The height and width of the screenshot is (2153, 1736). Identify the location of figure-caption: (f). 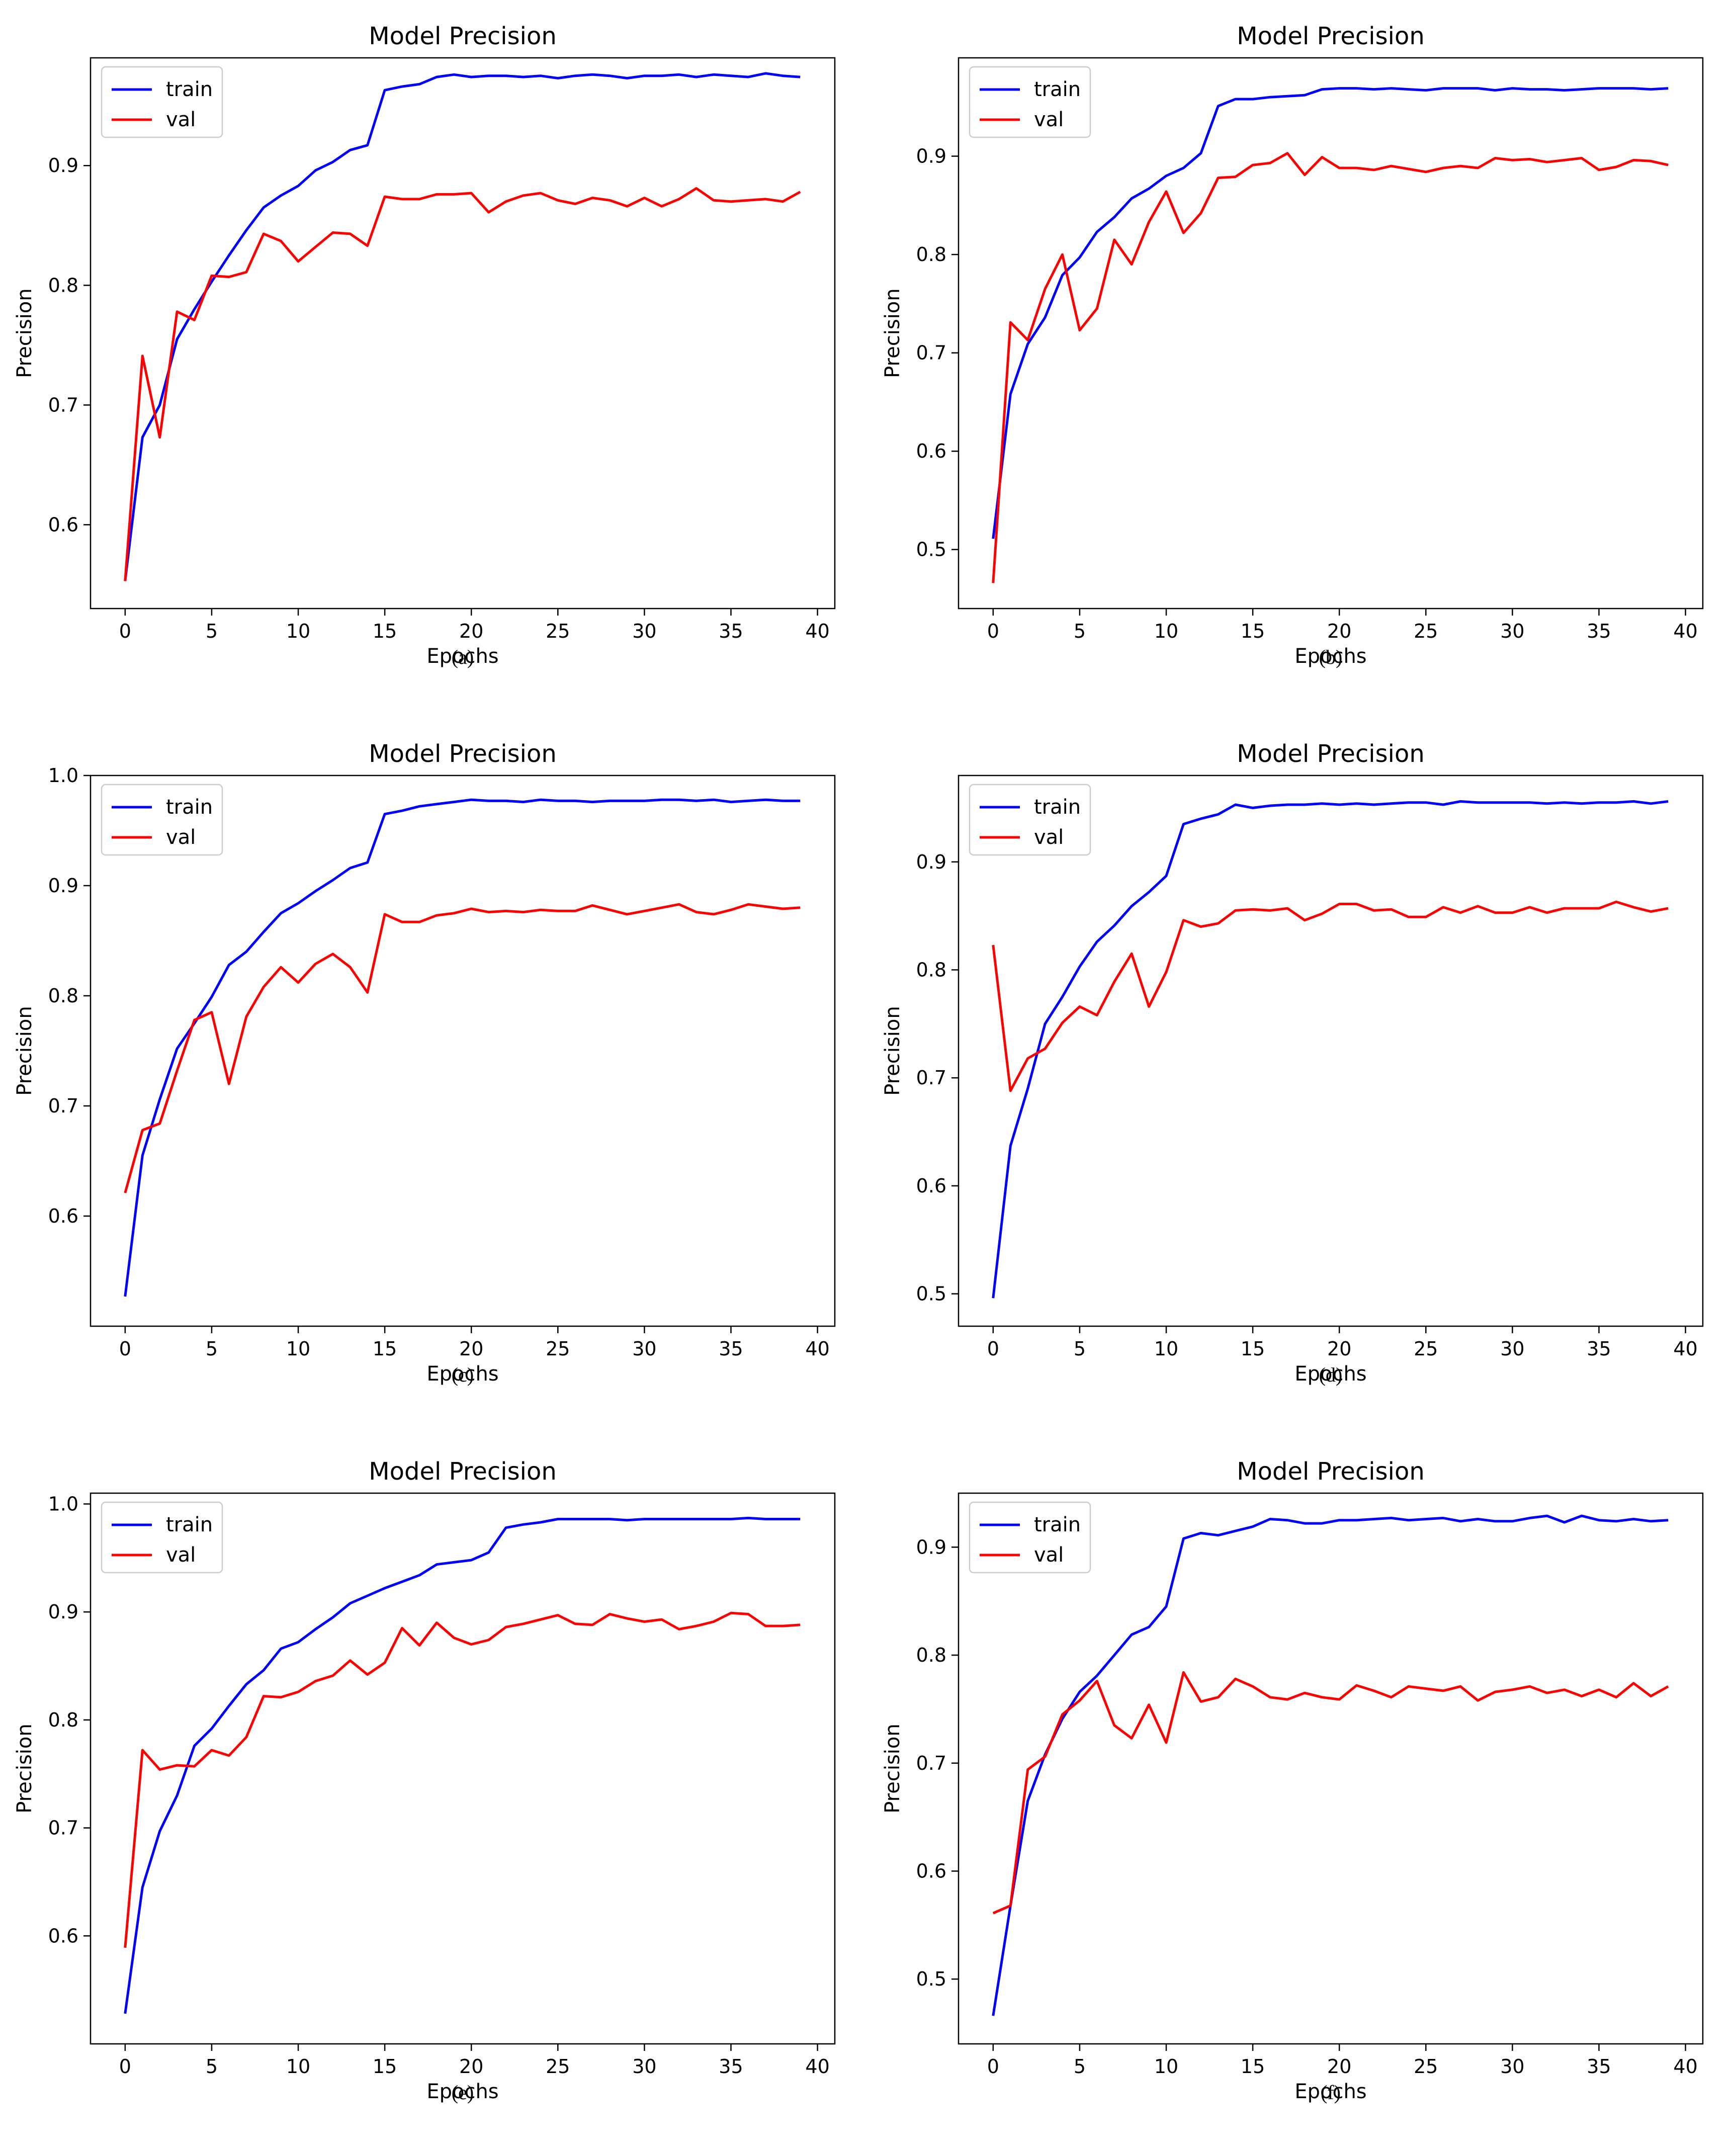
(1331, 2092).